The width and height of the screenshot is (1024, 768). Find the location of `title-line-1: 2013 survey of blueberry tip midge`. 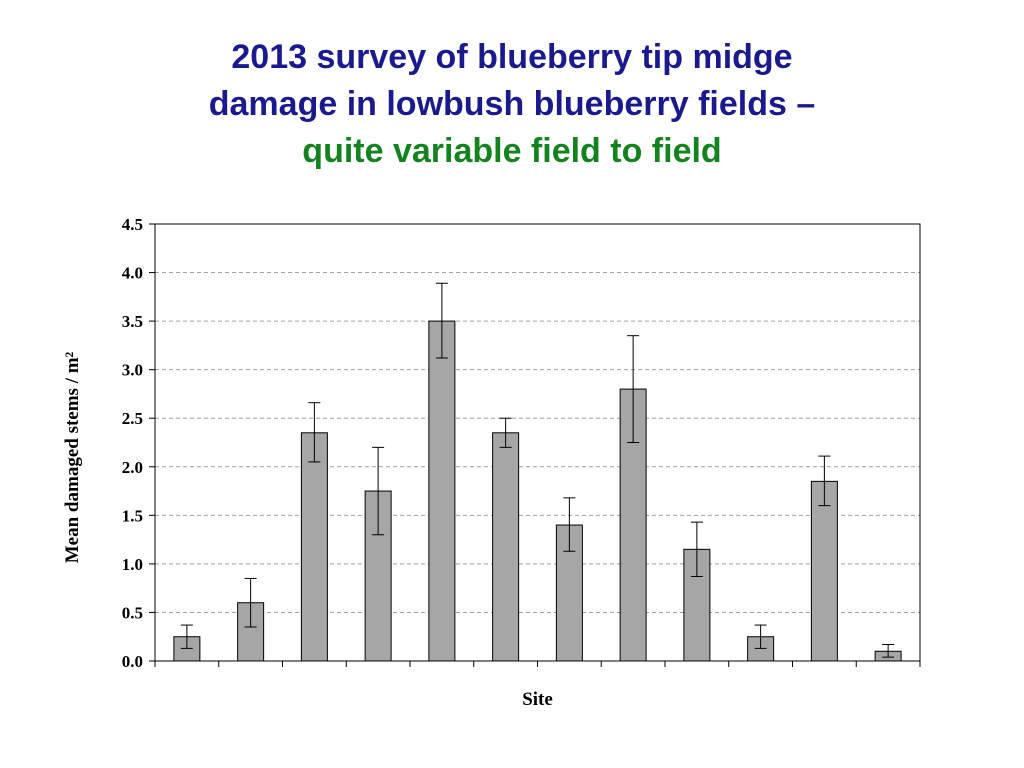

title-line-1: 2013 survey of blueberry tip midge is located at coordinates (512, 57).